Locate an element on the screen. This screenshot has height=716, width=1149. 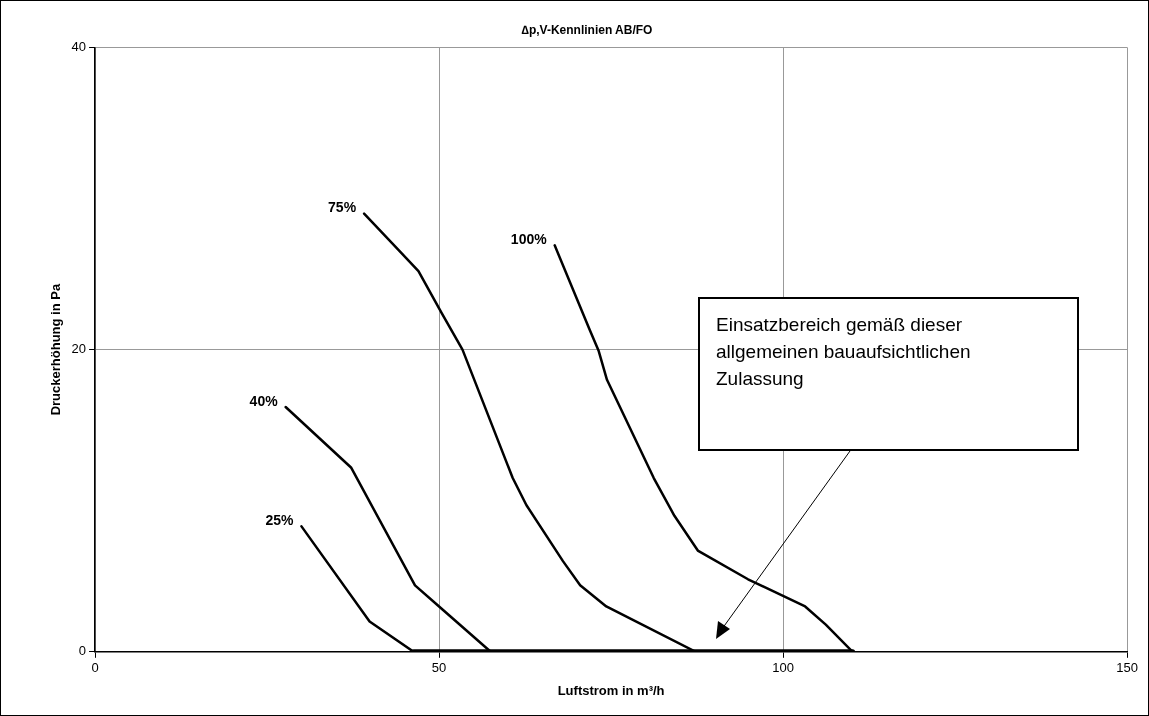
x-tick-label: 0 is located at coordinates (95, 668).